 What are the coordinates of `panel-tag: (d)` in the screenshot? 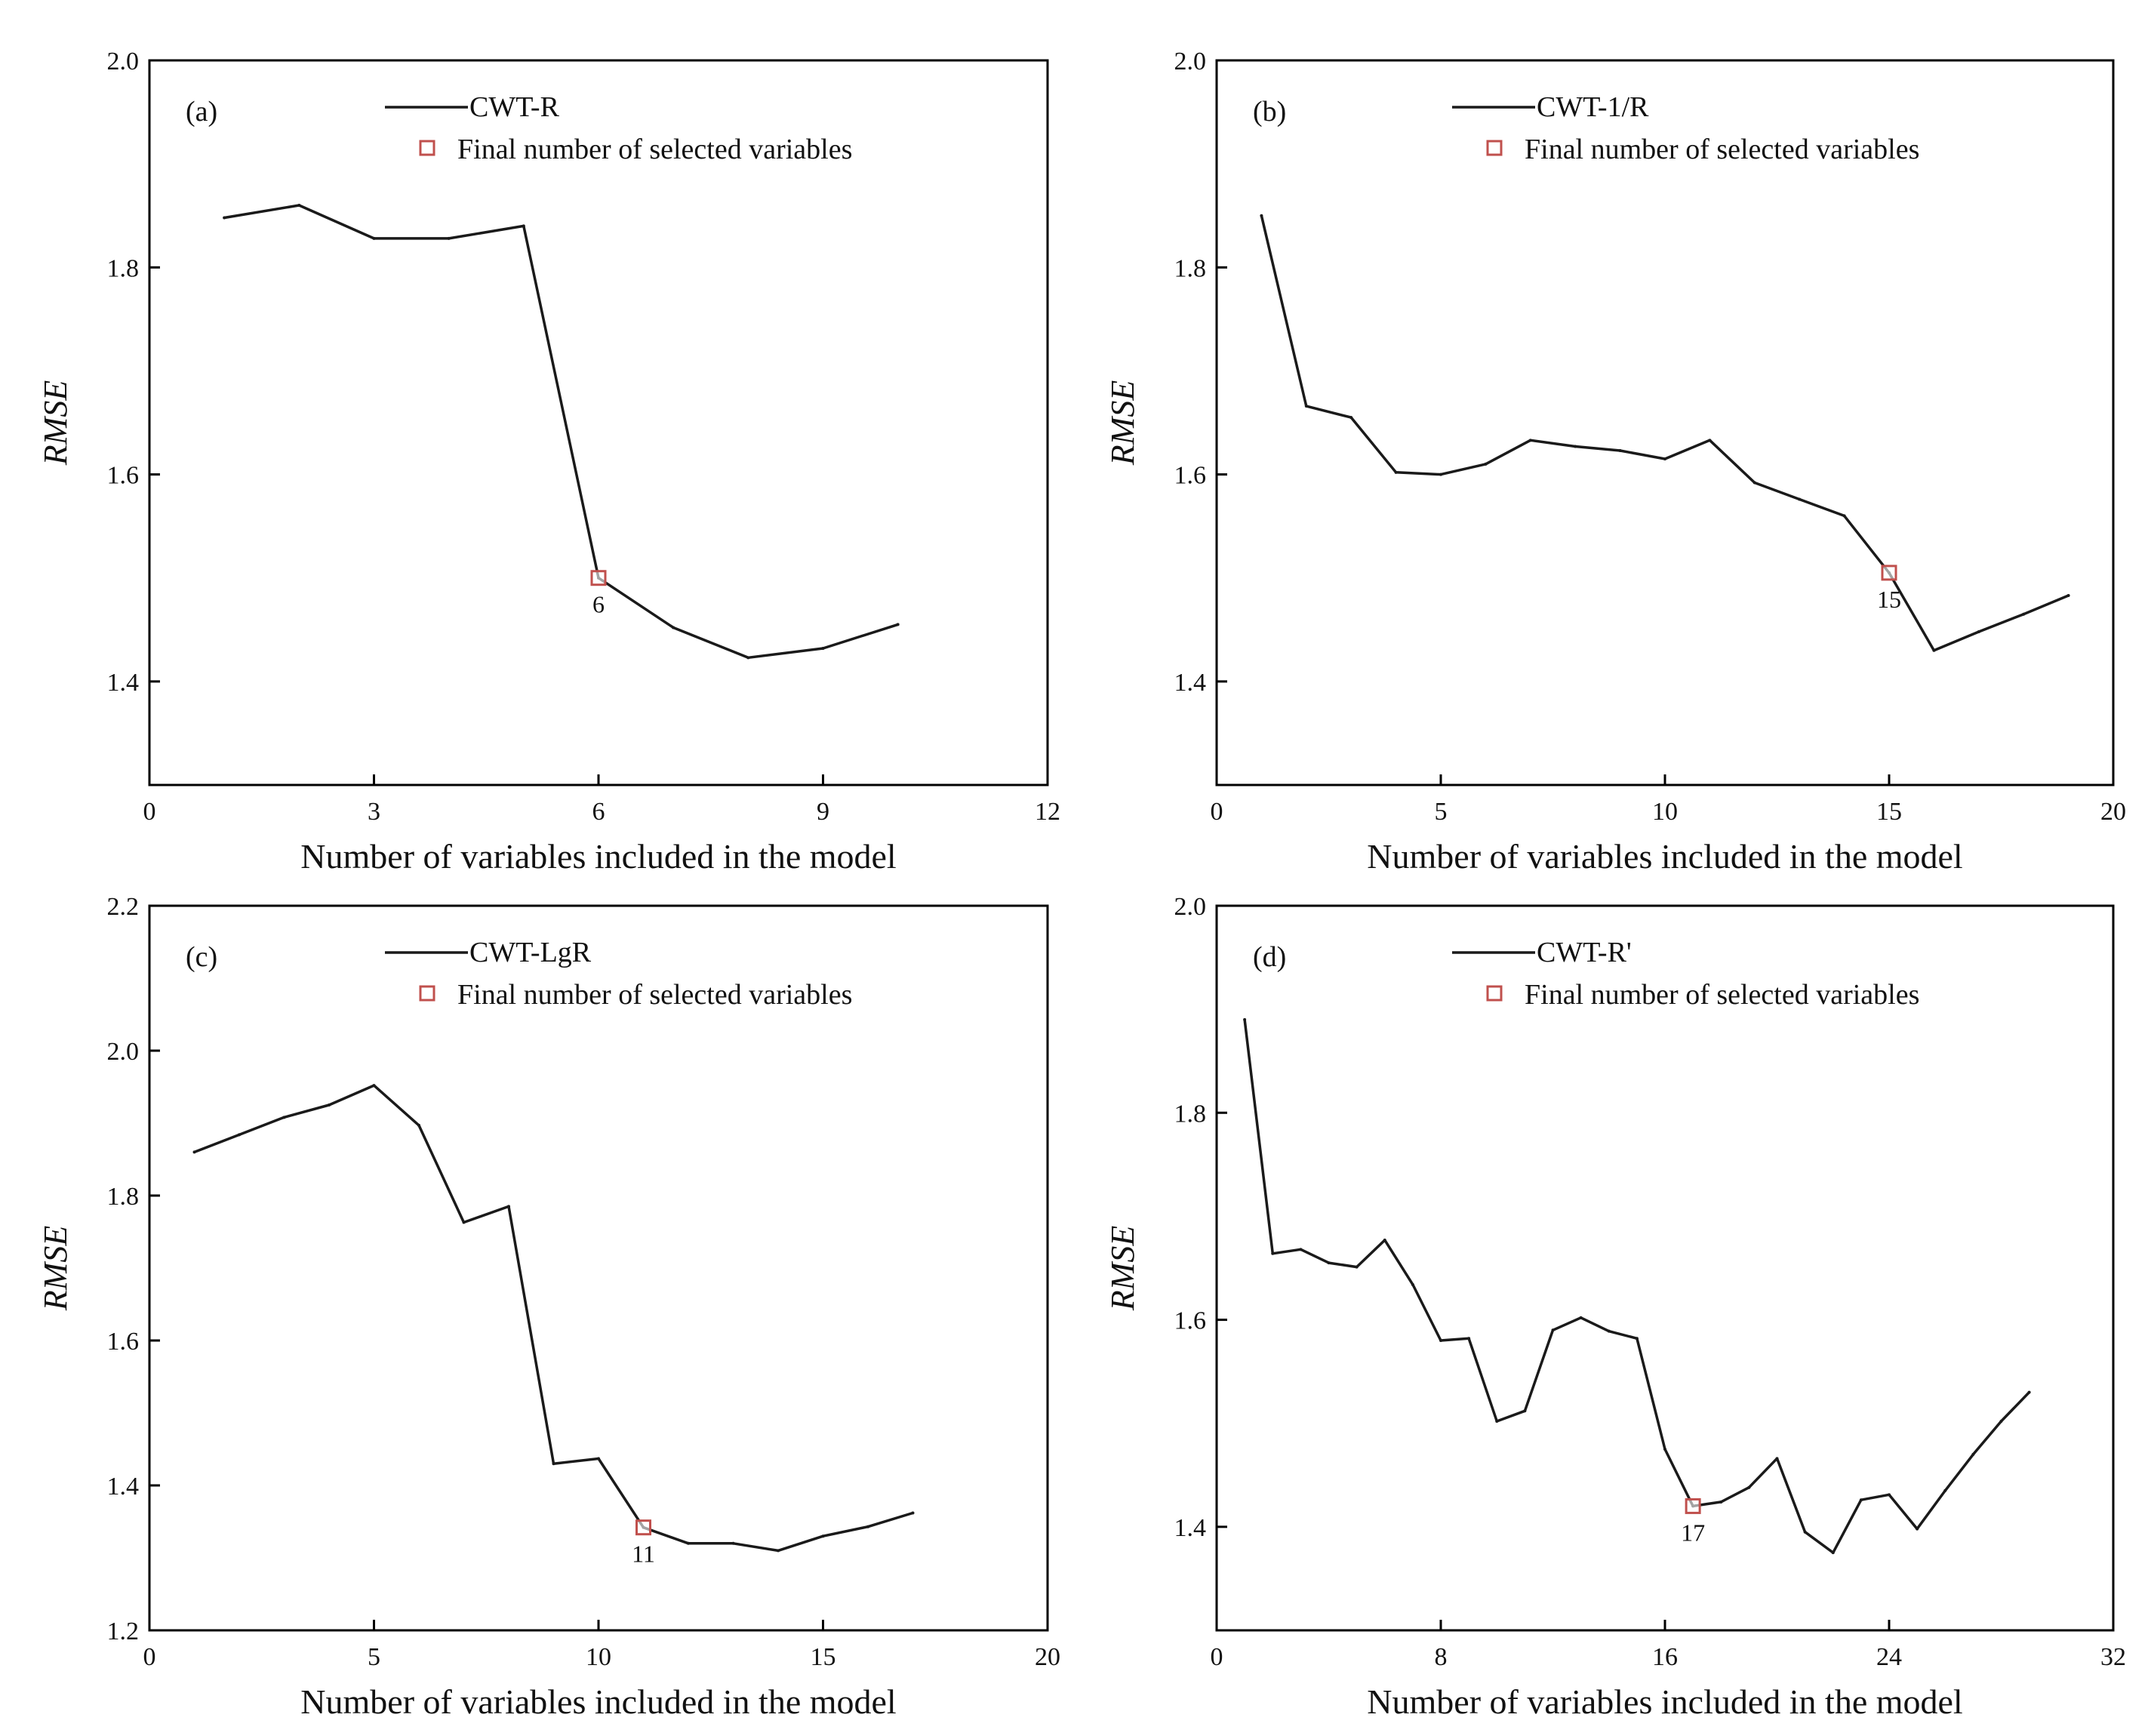 It's located at (1269, 957).